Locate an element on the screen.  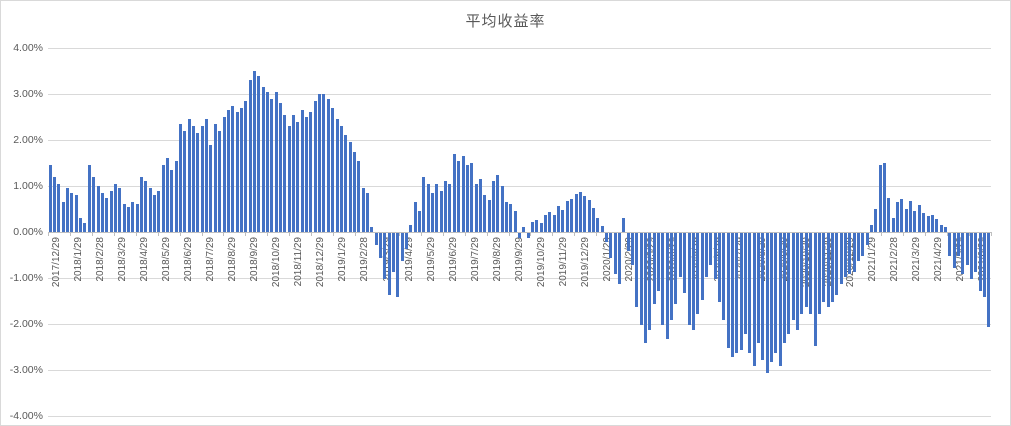
y-axis-label: 1.00% is located at coordinates (28, 185).